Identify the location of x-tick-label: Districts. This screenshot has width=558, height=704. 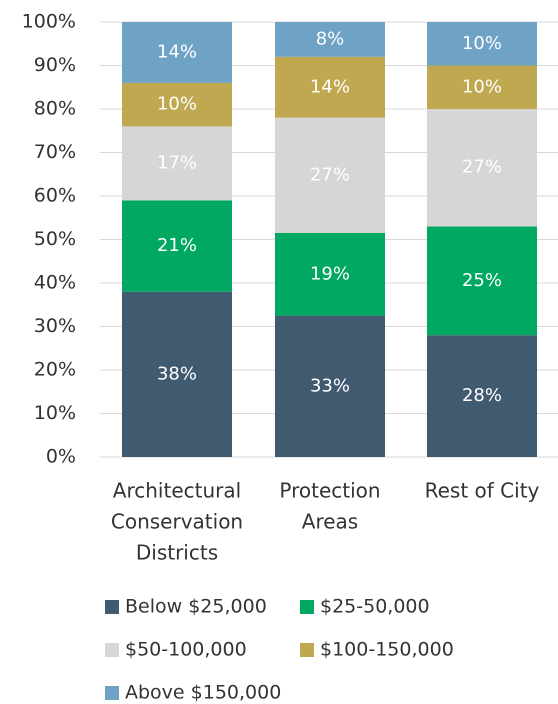
(177, 553).